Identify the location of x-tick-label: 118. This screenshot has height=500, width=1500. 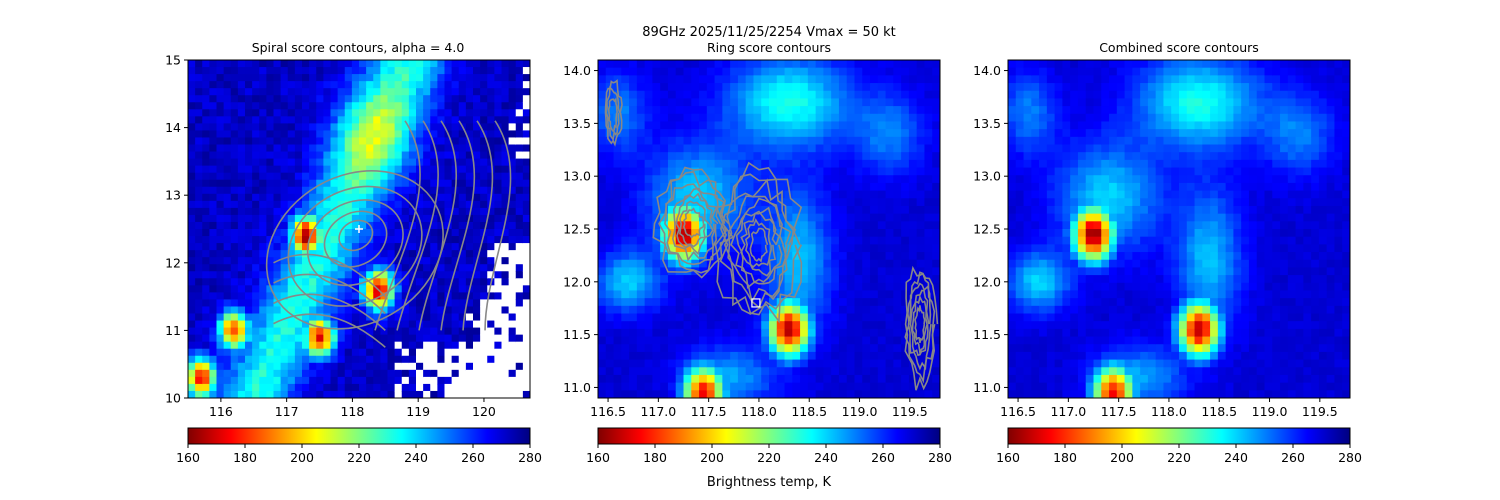
(352, 411).